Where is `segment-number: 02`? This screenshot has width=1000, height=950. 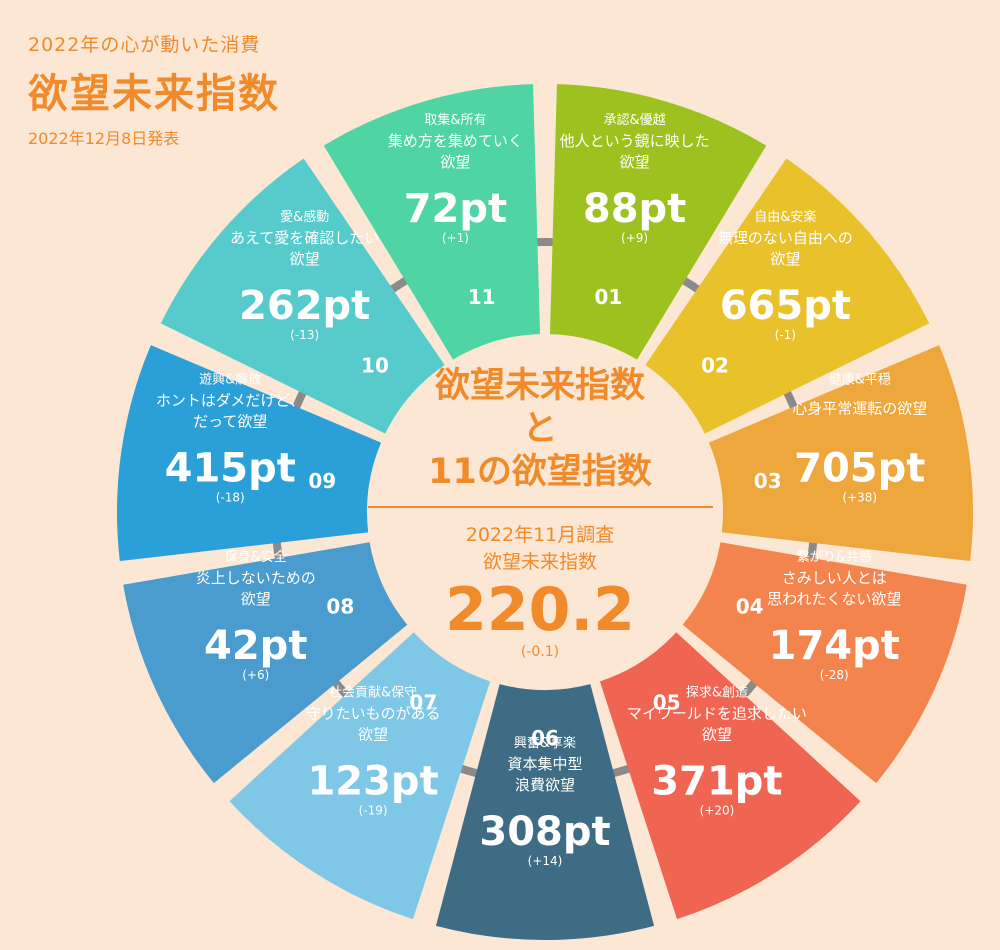 segment-number: 02 is located at coordinates (715, 366).